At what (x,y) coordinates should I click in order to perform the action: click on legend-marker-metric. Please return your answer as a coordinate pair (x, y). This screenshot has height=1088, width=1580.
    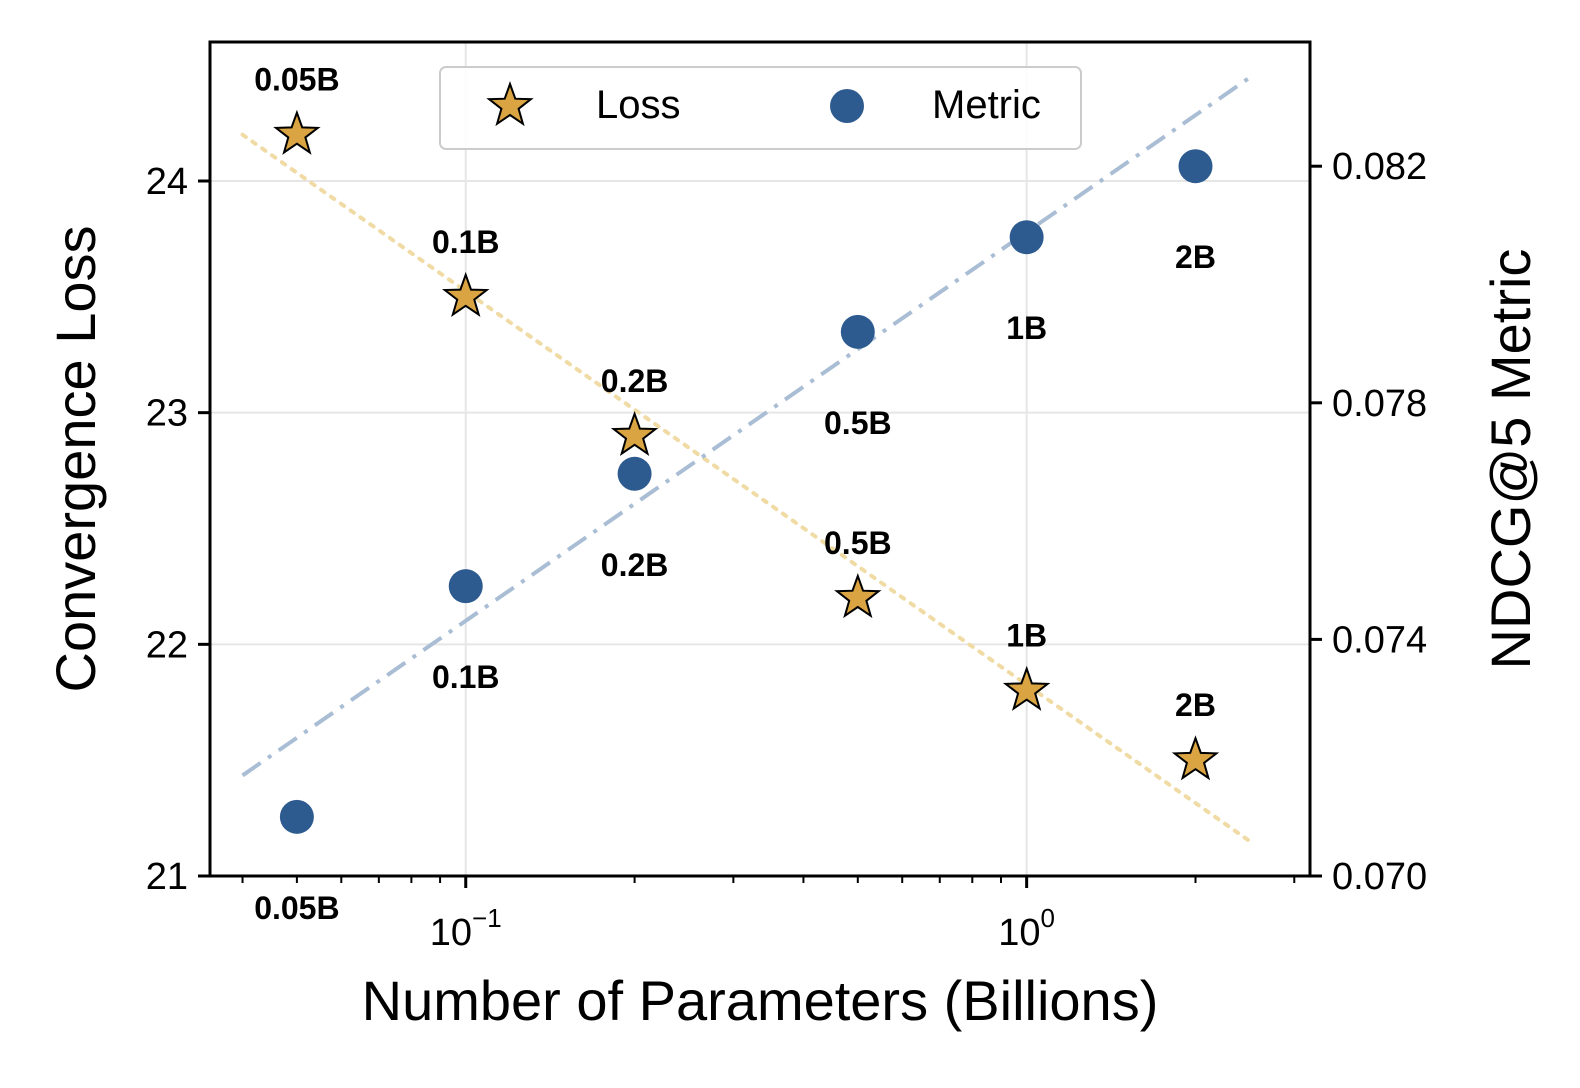
    Looking at the image, I should click on (847, 106).